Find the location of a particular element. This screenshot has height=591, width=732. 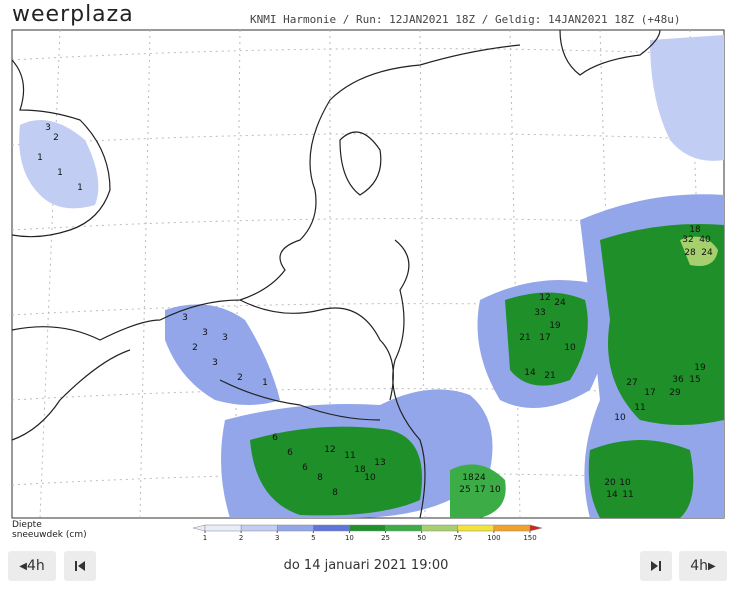

legend-title: Diepte is located at coordinates (27, 525).